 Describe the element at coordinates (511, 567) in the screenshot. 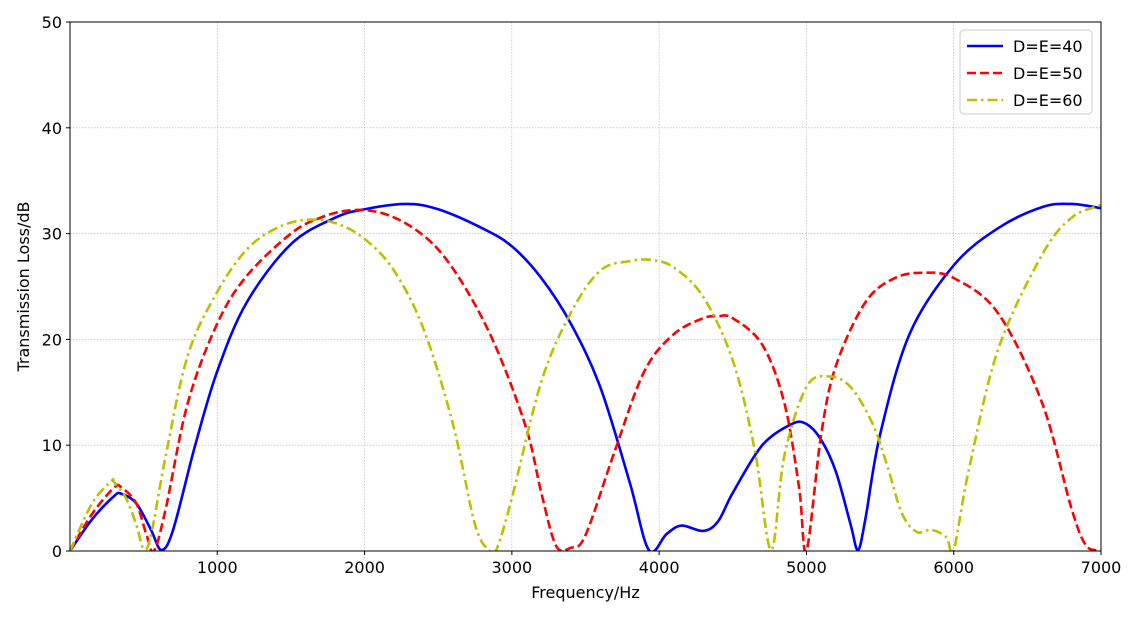

I see `x-tick-label: 3000` at that location.